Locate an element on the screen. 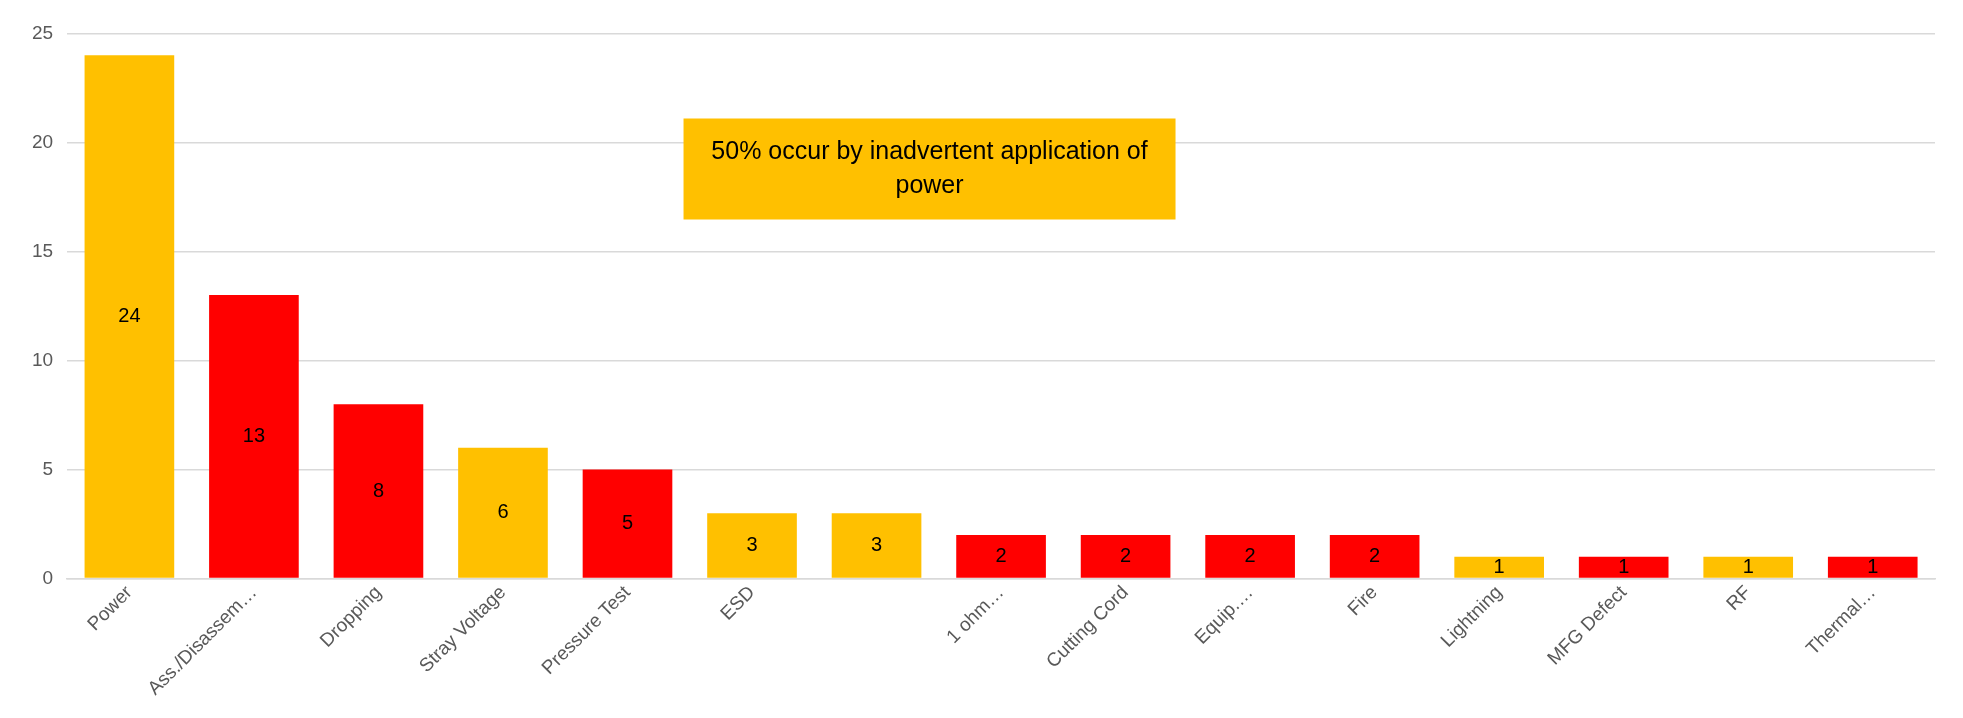 The image size is (1963, 718). y-tick-label: 5 is located at coordinates (48, 468).